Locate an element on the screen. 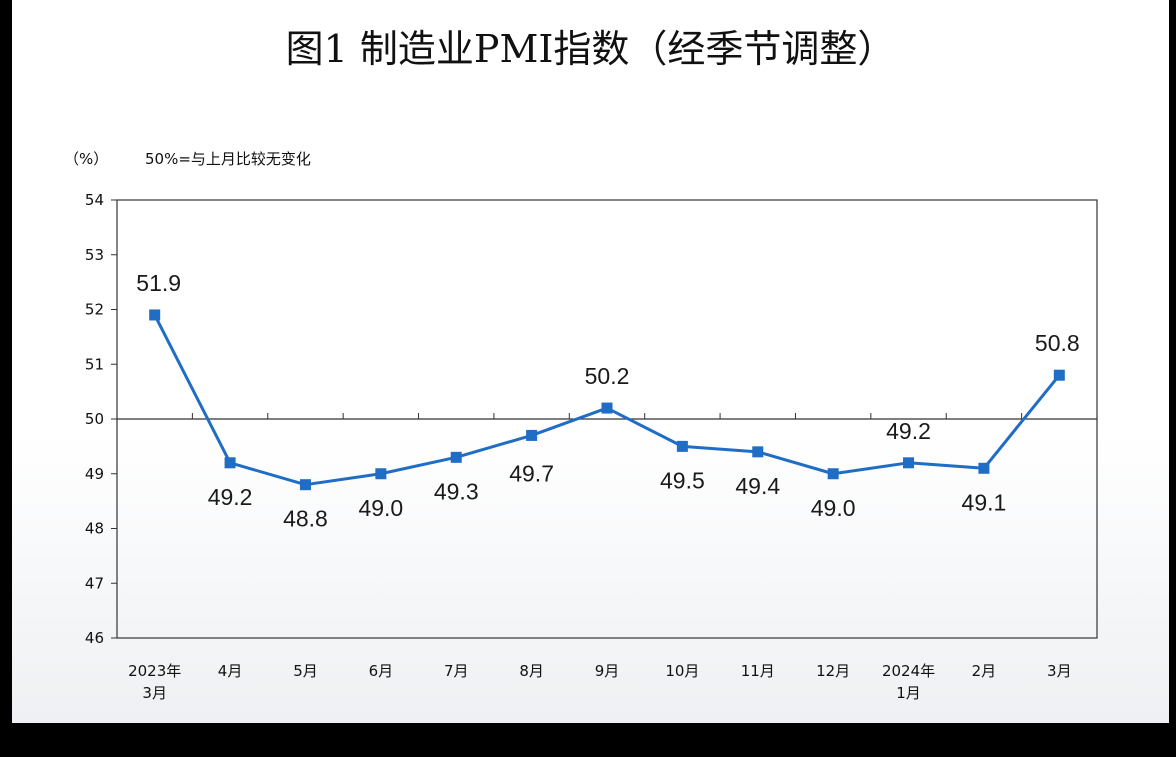 The image size is (1176, 757). x-tick-label: 8月 is located at coordinates (531, 671).